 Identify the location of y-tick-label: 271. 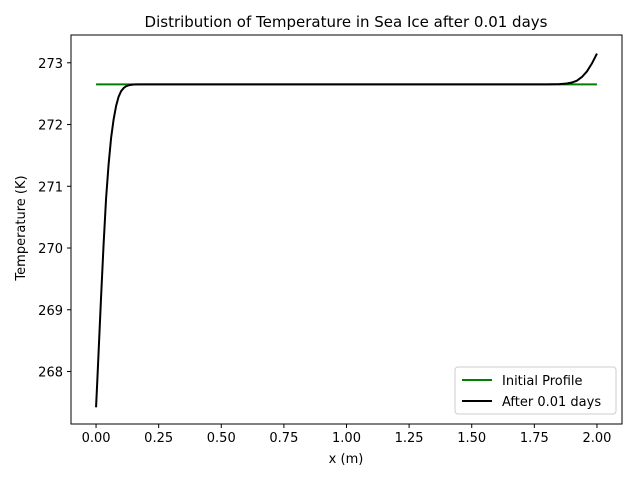
(50, 187).